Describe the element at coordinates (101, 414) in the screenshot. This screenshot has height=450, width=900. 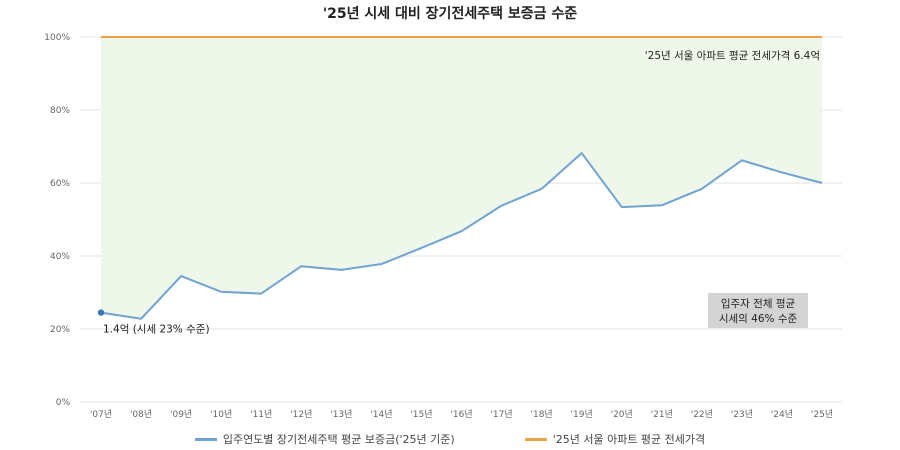
I see `x-tick-label: '07년` at that location.